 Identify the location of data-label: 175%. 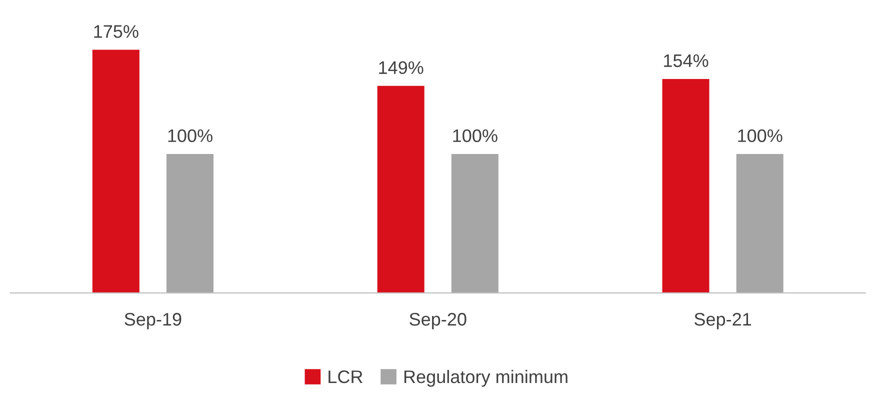
(116, 31).